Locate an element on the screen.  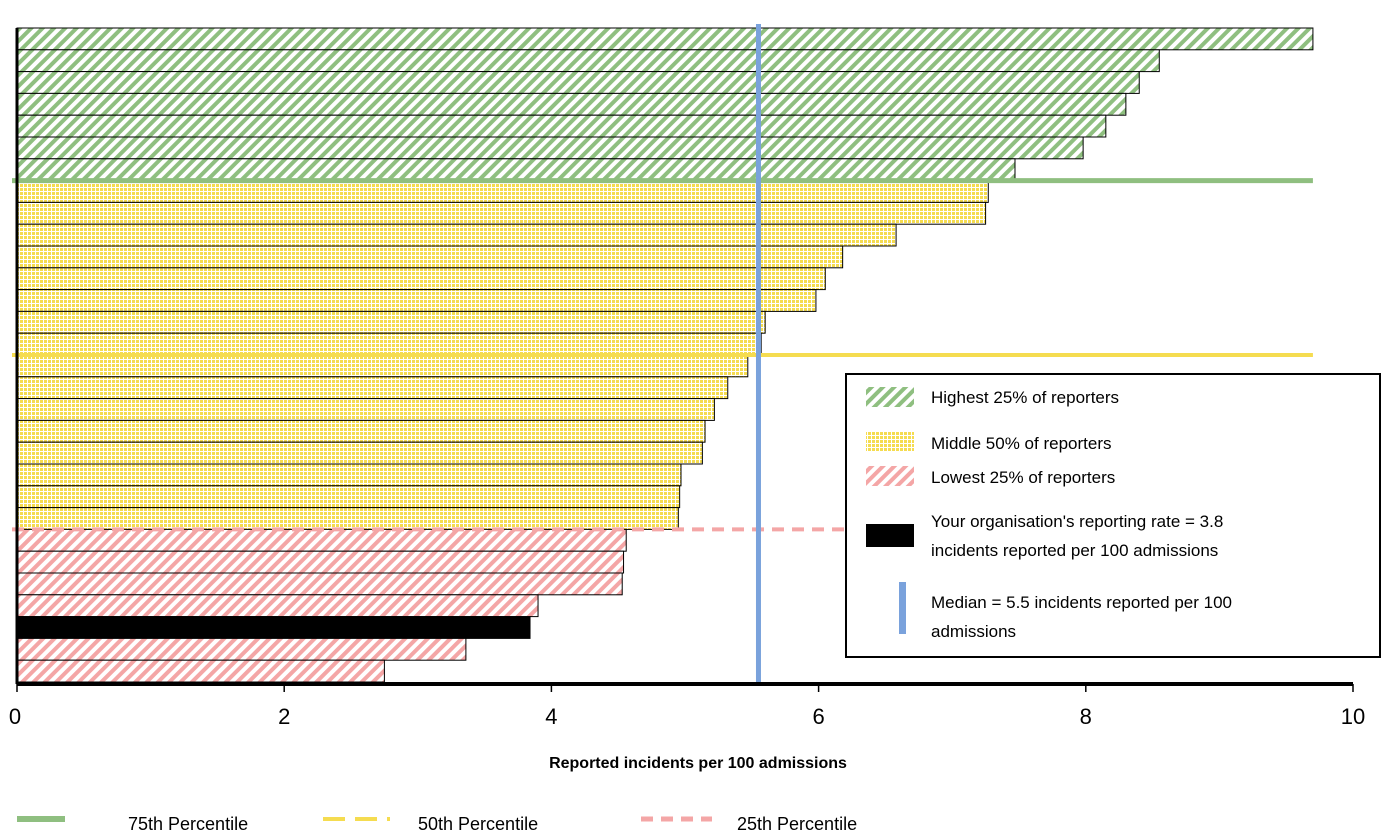
legend-swatch-middle is located at coordinates (890, 442).